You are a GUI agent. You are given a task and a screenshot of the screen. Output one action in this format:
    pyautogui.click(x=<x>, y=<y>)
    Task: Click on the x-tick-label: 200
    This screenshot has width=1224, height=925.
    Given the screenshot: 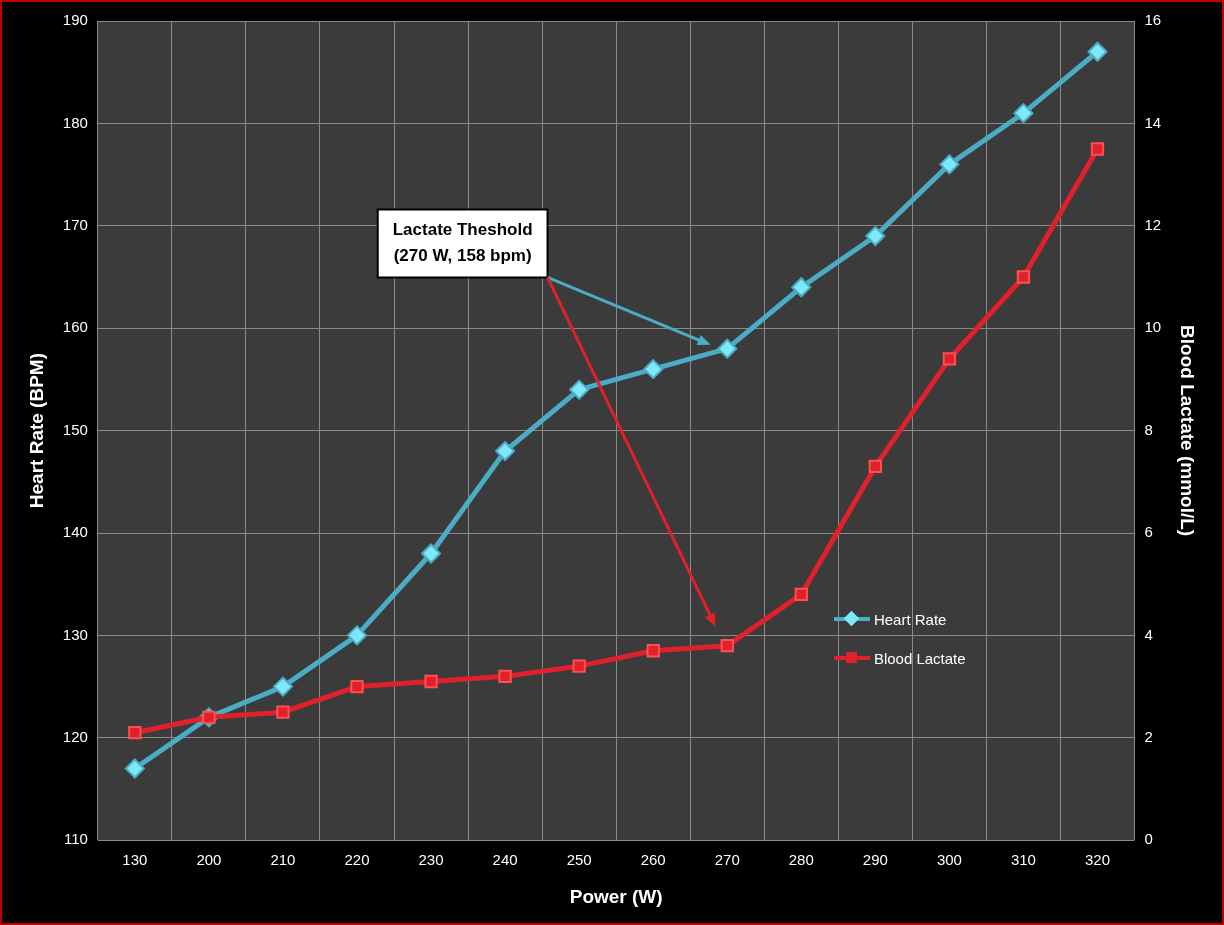 What is the action you would take?
    pyautogui.click(x=209, y=860)
    